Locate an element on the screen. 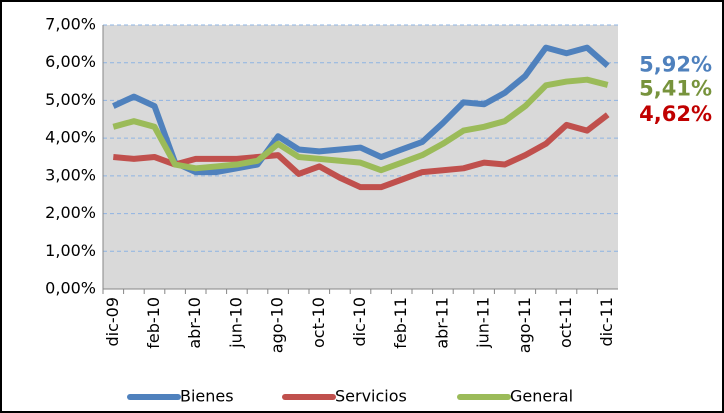  y-tick-label: 6,00% is located at coordinates (70, 61).